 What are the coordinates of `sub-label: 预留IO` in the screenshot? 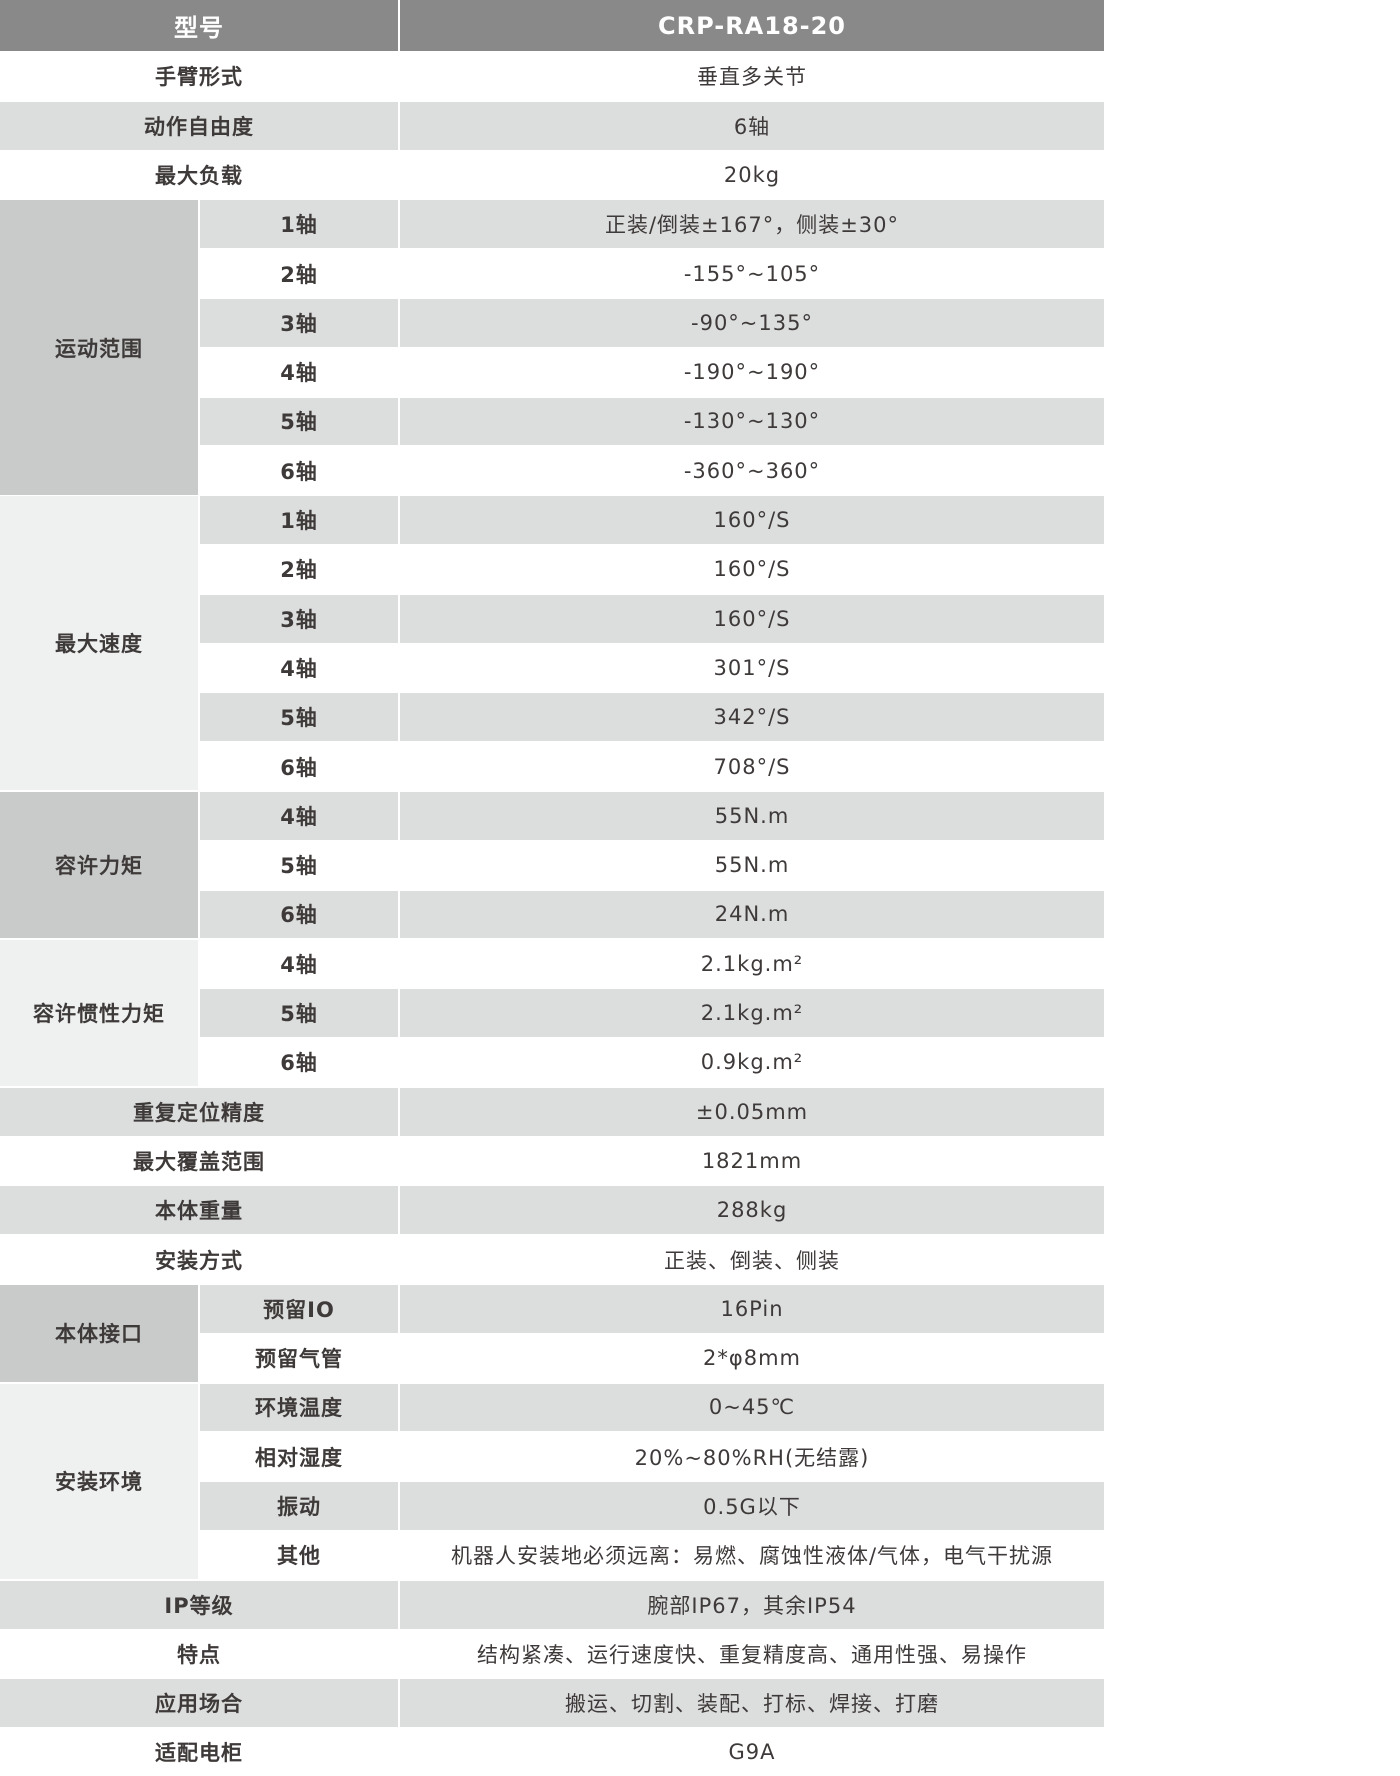 It's located at (299, 1308).